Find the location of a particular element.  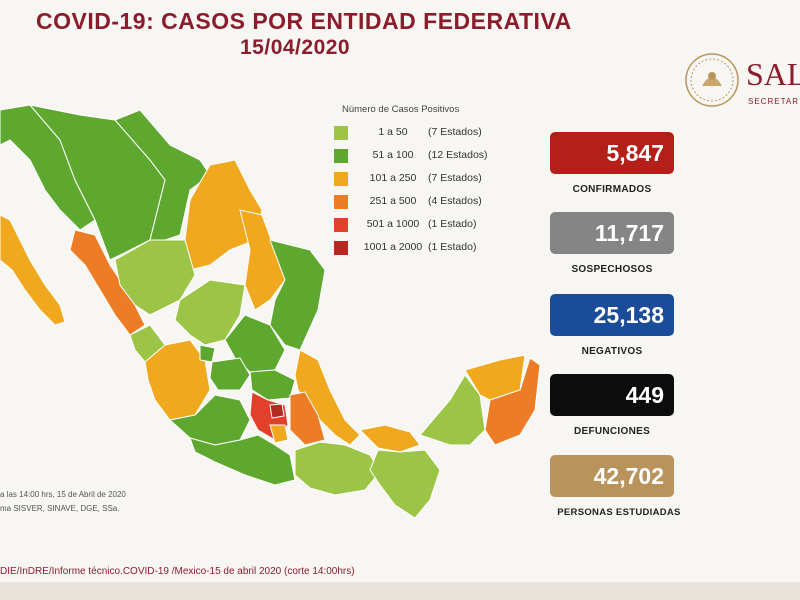

legend-item: 251 a 500 (4 Estados) is located at coordinates (432, 202).